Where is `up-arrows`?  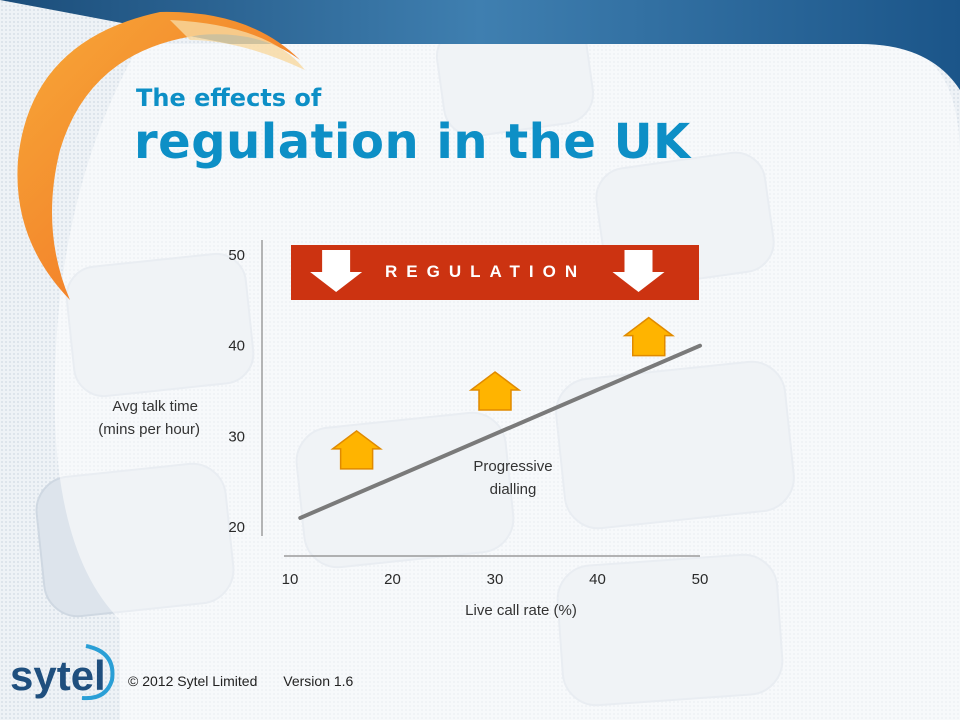 up-arrows is located at coordinates (502, 393).